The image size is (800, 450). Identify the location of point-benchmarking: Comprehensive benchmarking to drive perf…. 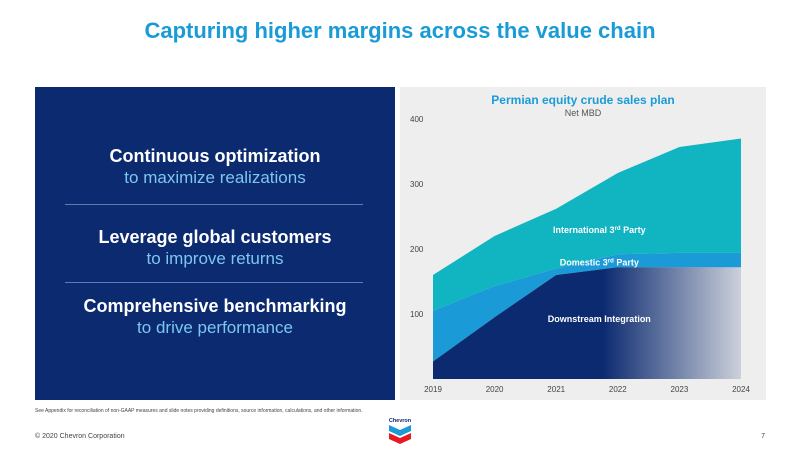
(215, 317).